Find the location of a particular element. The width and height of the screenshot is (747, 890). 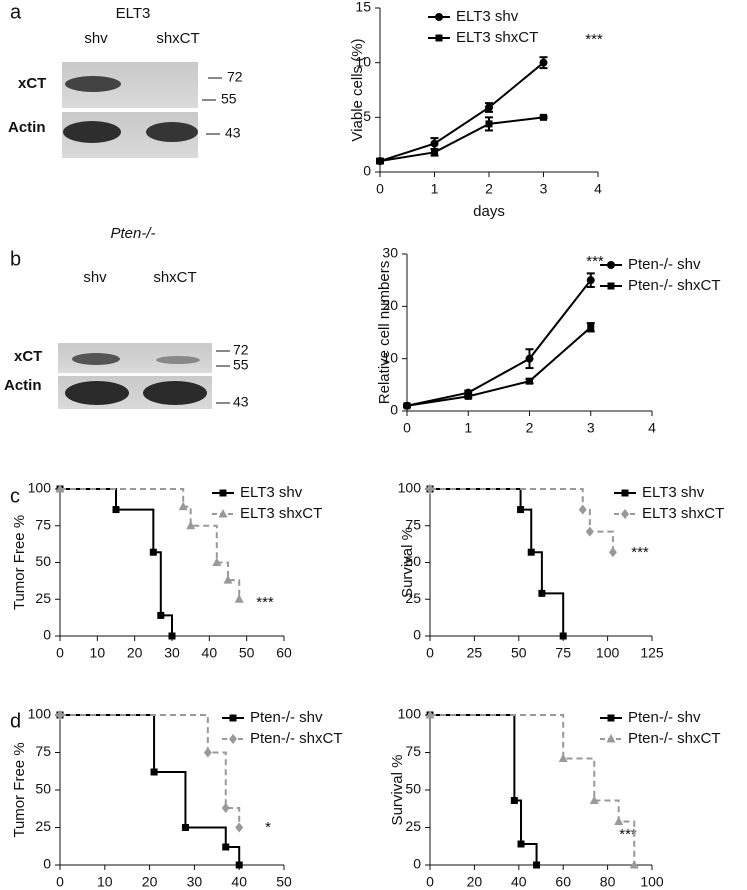

y-tick-label: 50 is located at coordinates (413, 561).